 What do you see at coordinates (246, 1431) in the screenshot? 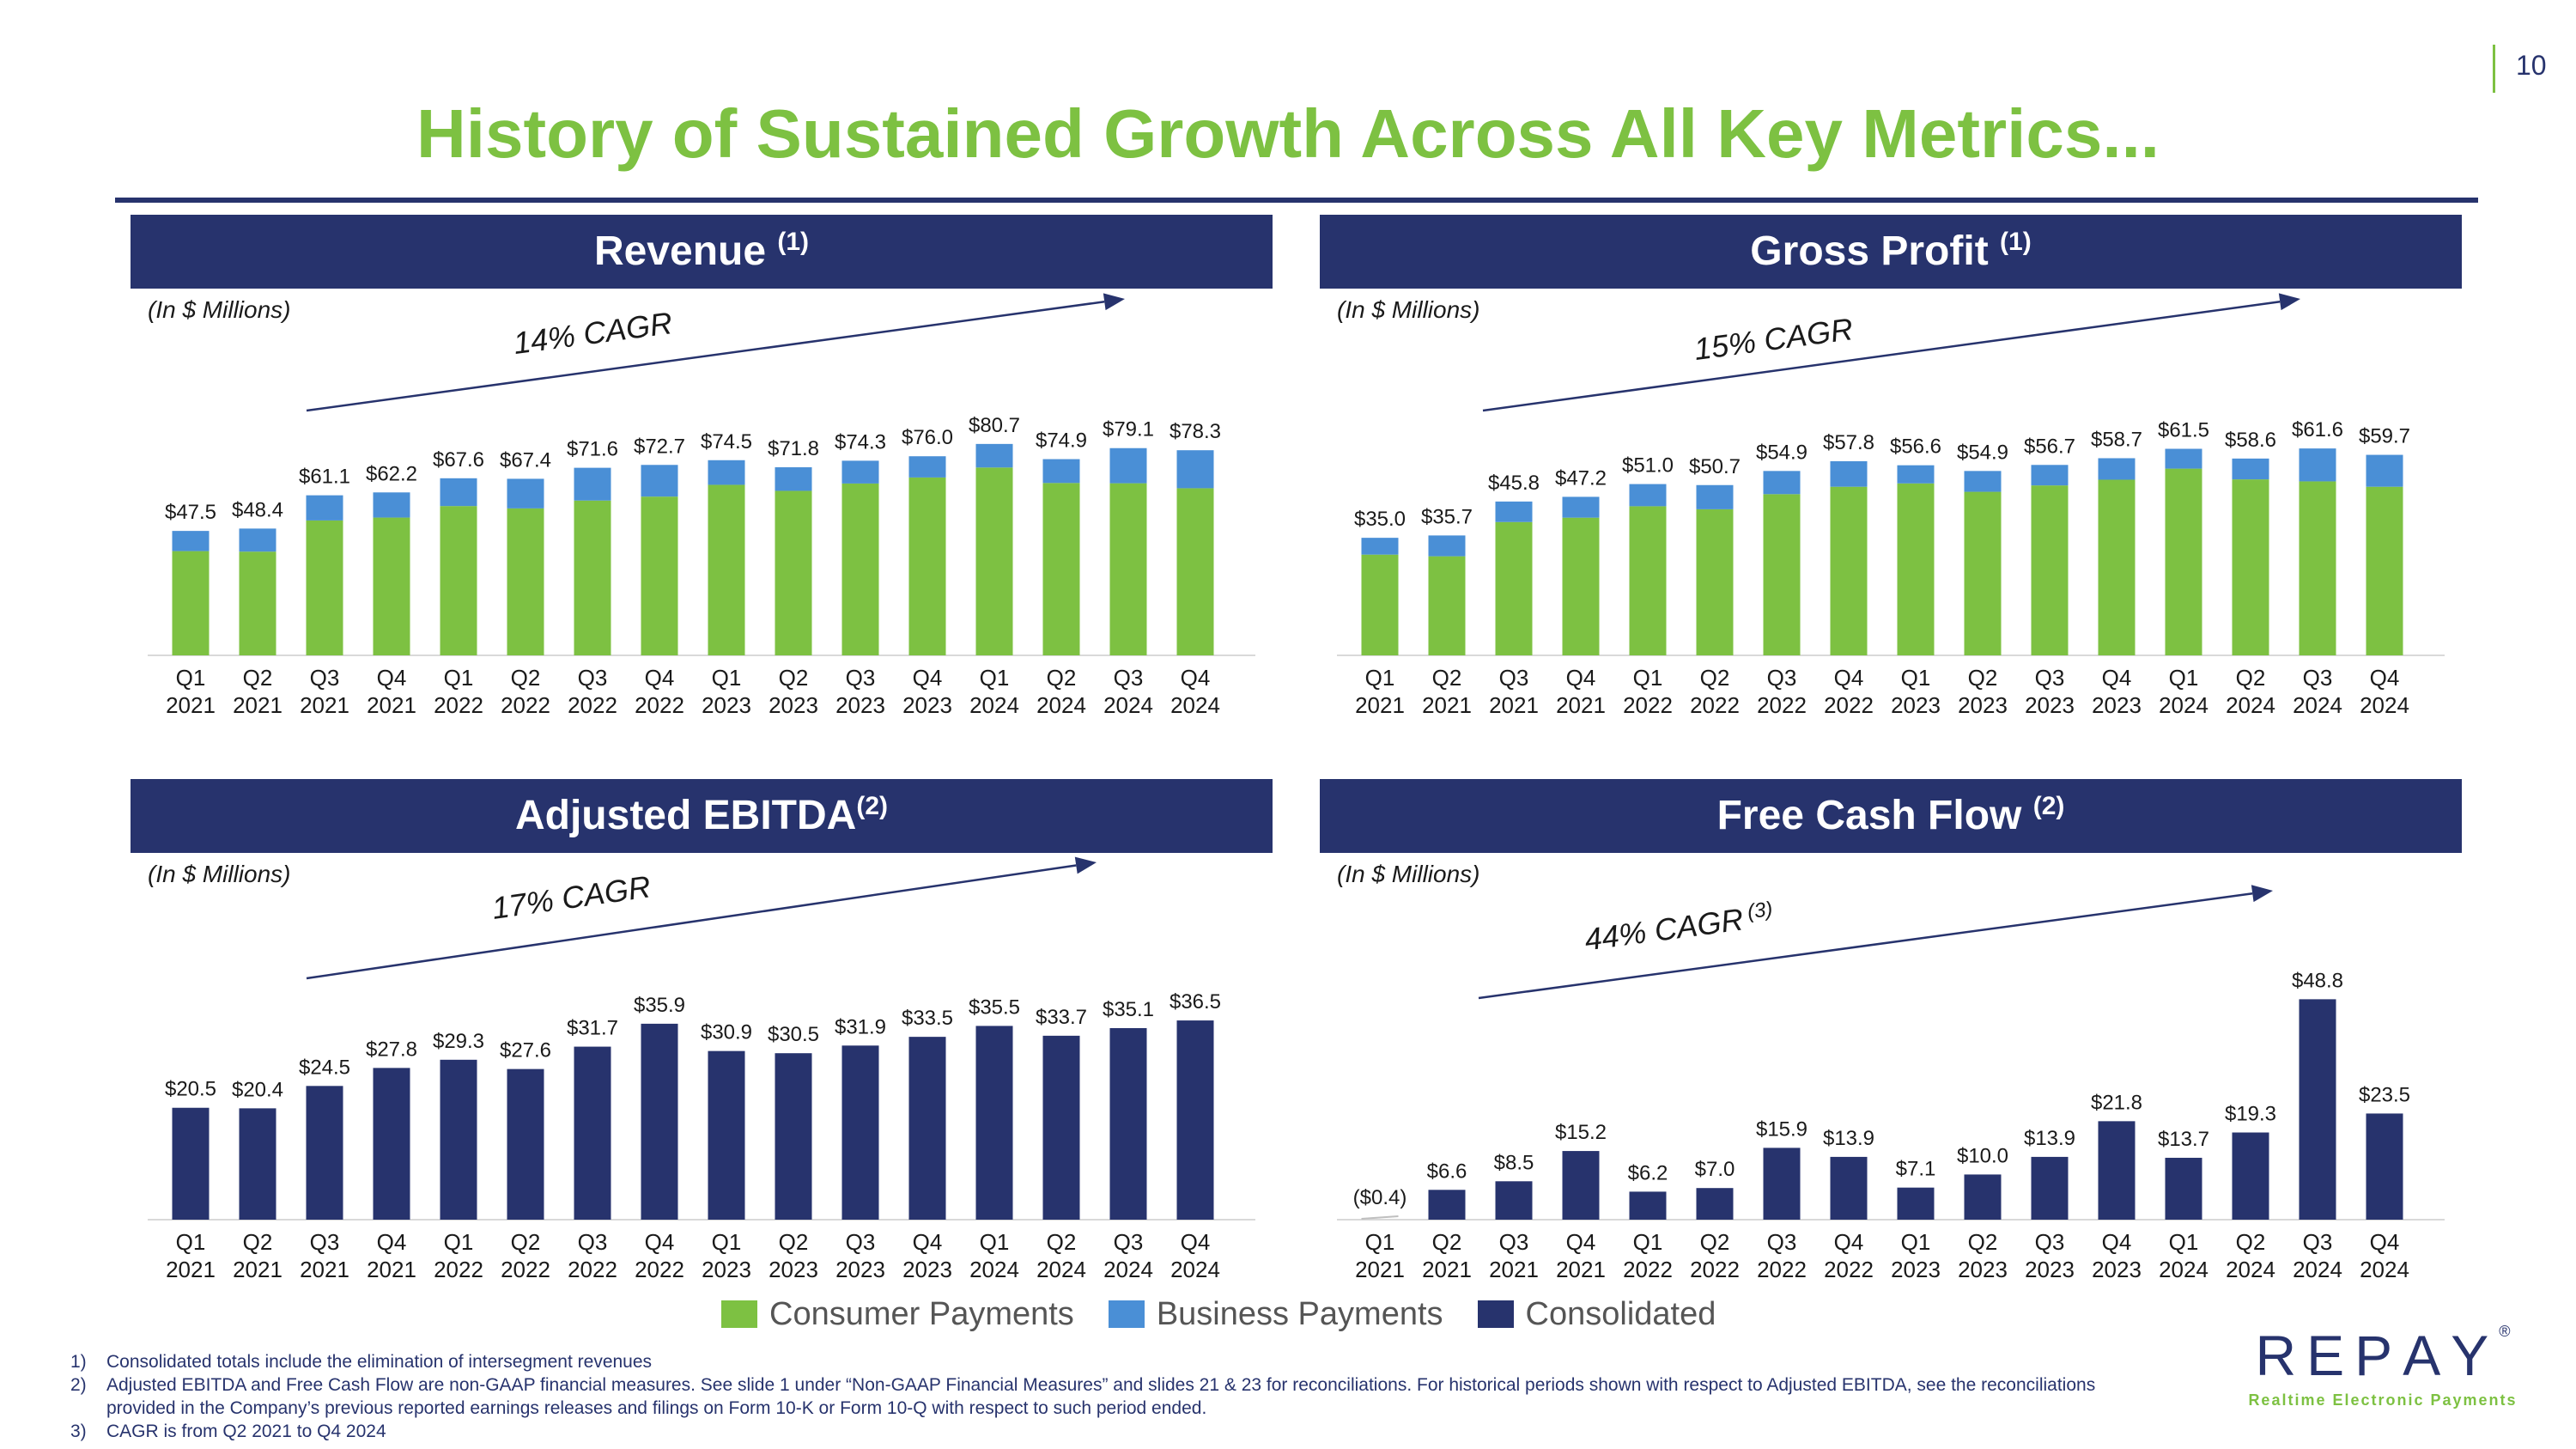
I see `footnote-text: CAGR is from Q2 2021 to Q4 2024` at bounding box center [246, 1431].